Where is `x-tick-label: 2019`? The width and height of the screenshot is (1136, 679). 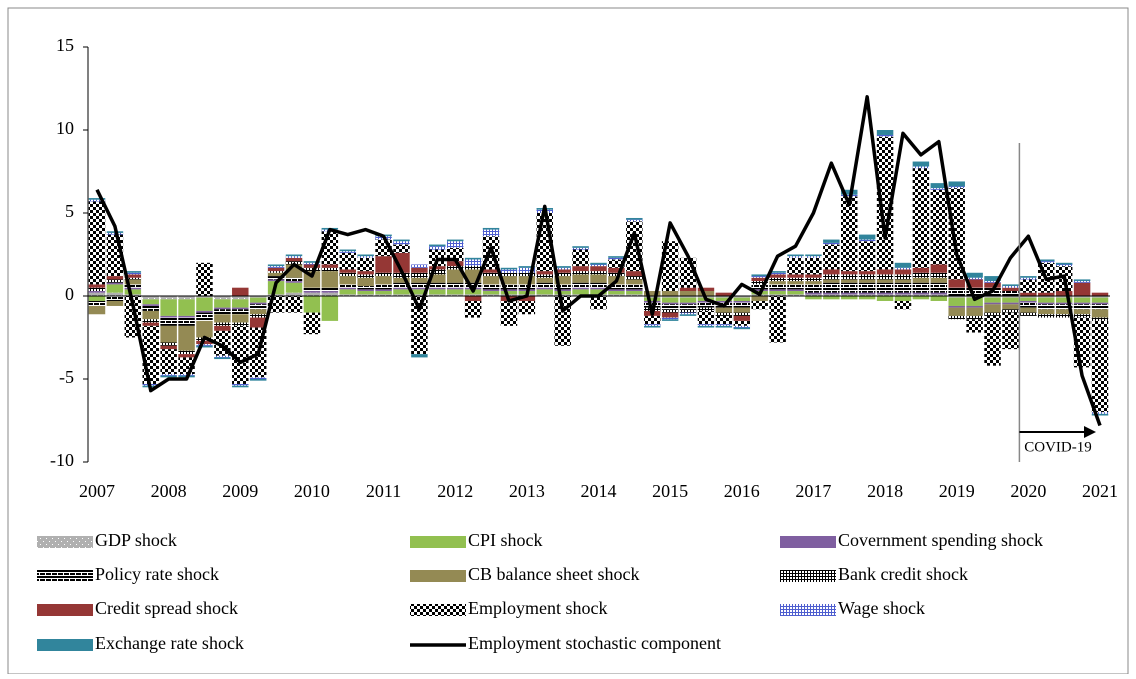
x-tick-label: 2019 is located at coordinates (957, 491).